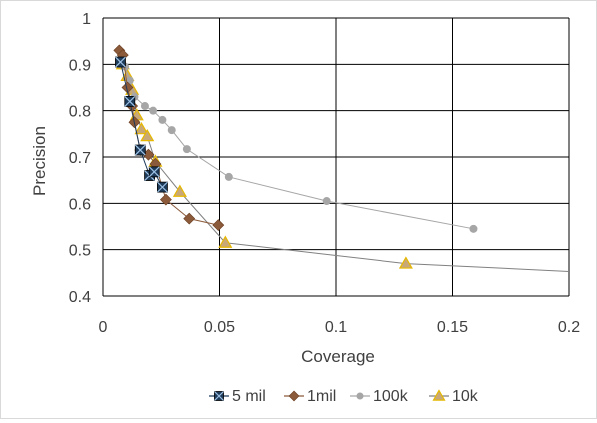  I want to click on y-tick-label: 0.4, so click(80, 297).